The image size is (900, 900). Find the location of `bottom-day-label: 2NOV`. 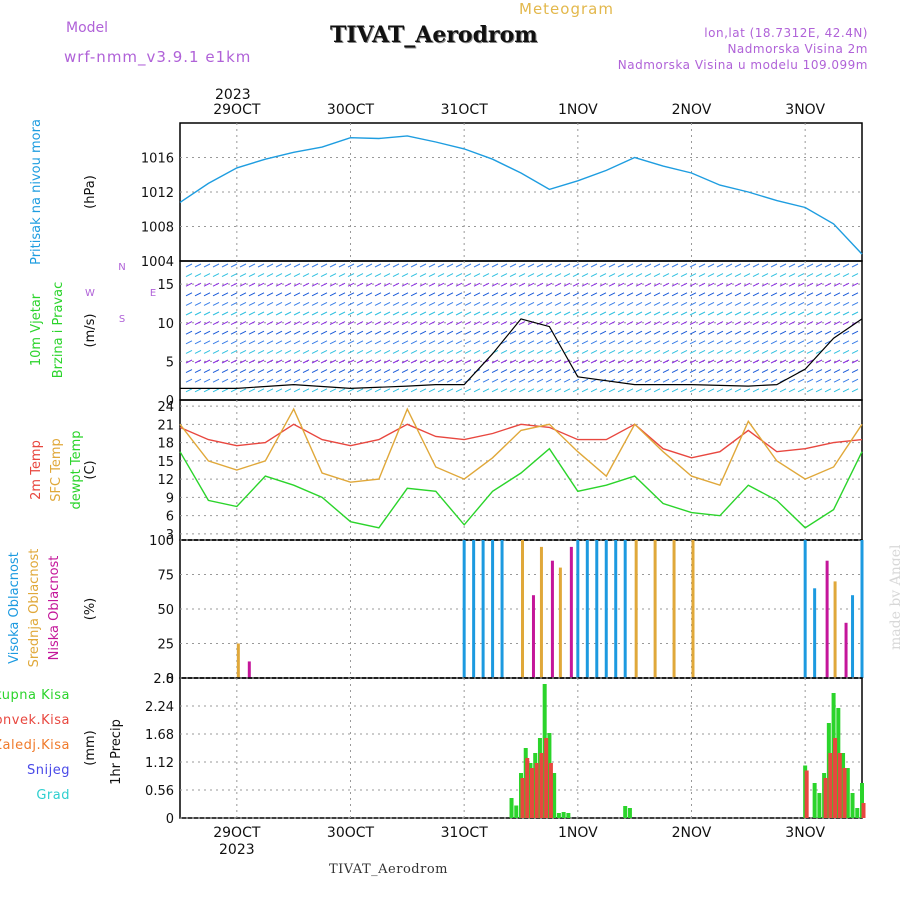

bottom-day-label: 2NOV is located at coordinates (692, 833).